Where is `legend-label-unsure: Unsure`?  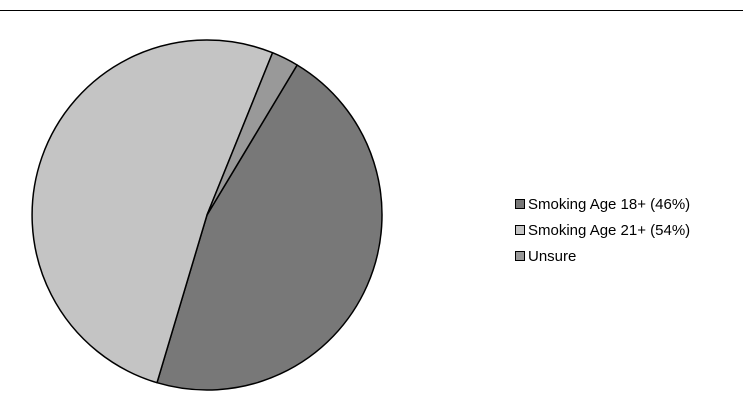 legend-label-unsure: Unsure is located at coordinates (552, 256).